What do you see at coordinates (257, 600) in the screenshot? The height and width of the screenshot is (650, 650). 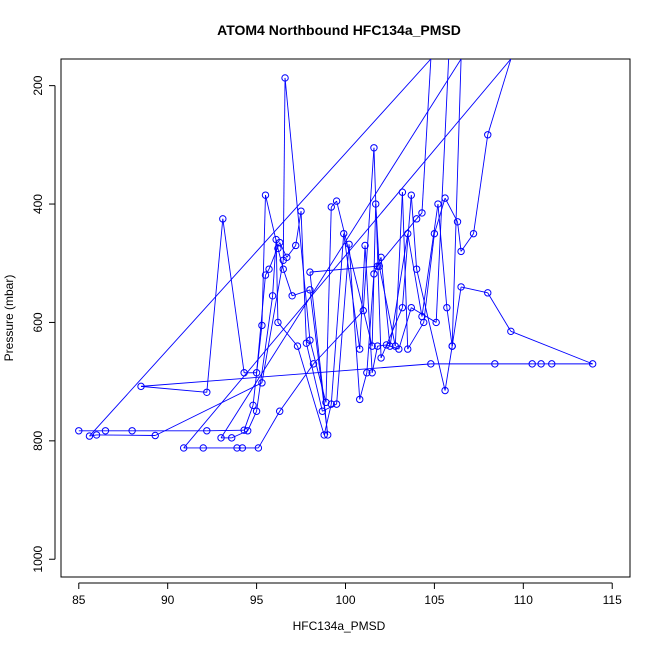 I see `x-tick-label: 95` at bounding box center [257, 600].